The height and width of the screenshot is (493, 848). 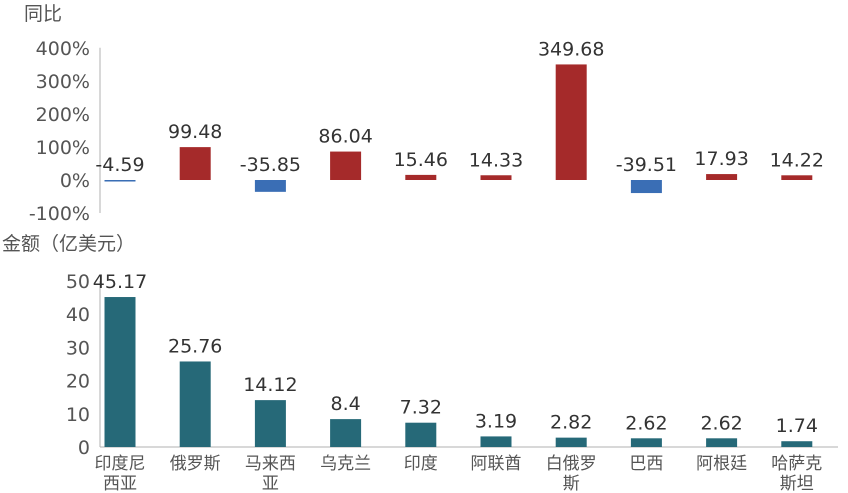 What do you see at coordinates (796, 464) in the screenshot?
I see `x-category-label: 哈萨克` at bounding box center [796, 464].